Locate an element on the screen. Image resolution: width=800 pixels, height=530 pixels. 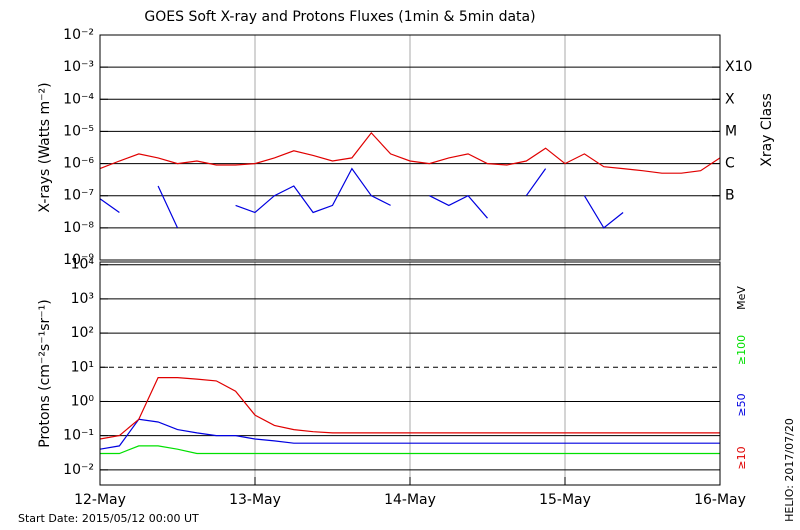
x-tick-label: 14-May is located at coordinates (410, 500).